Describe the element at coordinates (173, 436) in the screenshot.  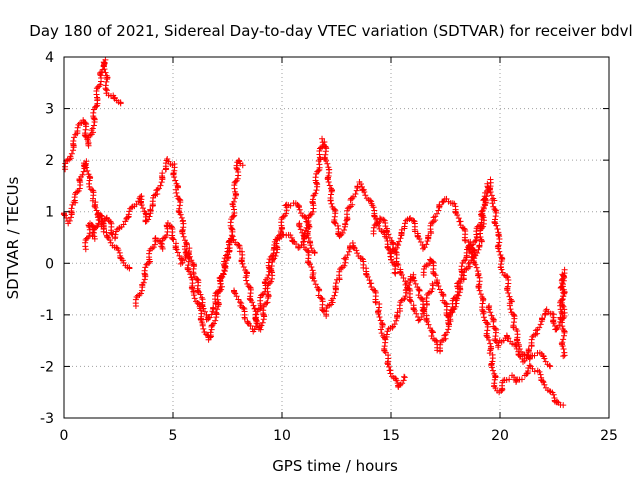
I see `x-tick-label: 5` at that location.